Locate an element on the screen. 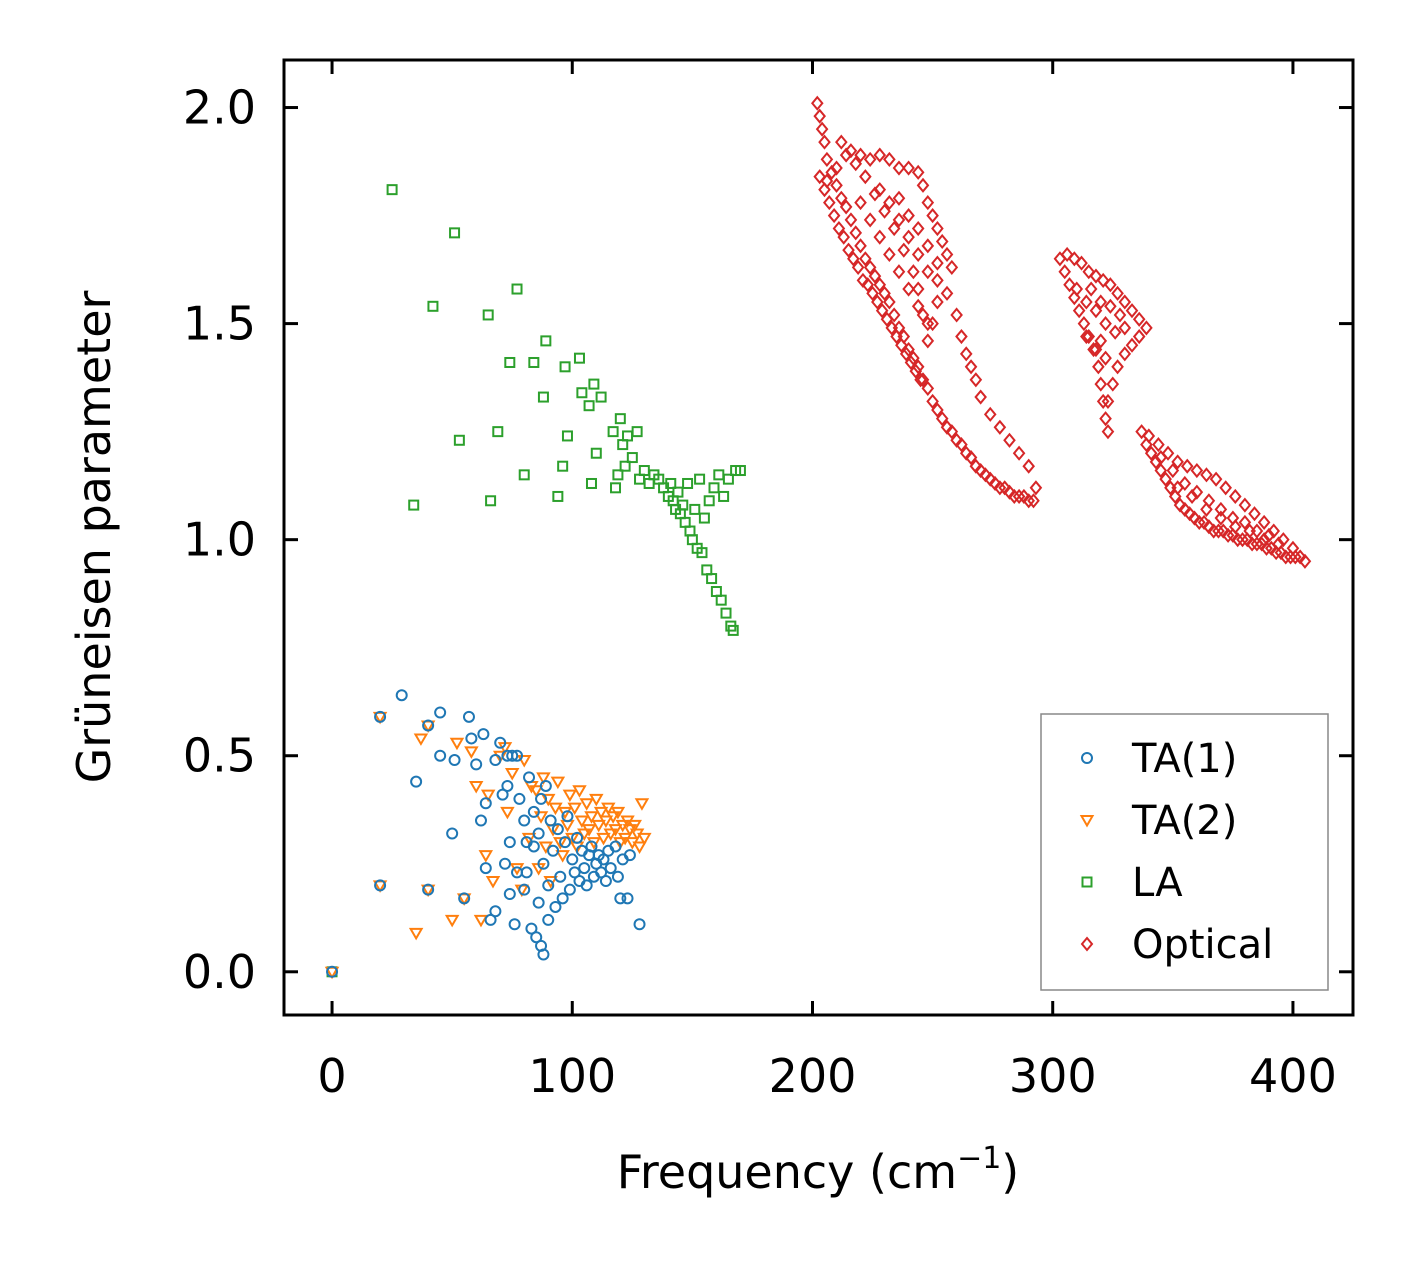 Image resolution: width=1413 pixels, height=1264 pixels. legend-label-la: LA is located at coordinates (1157, 883).